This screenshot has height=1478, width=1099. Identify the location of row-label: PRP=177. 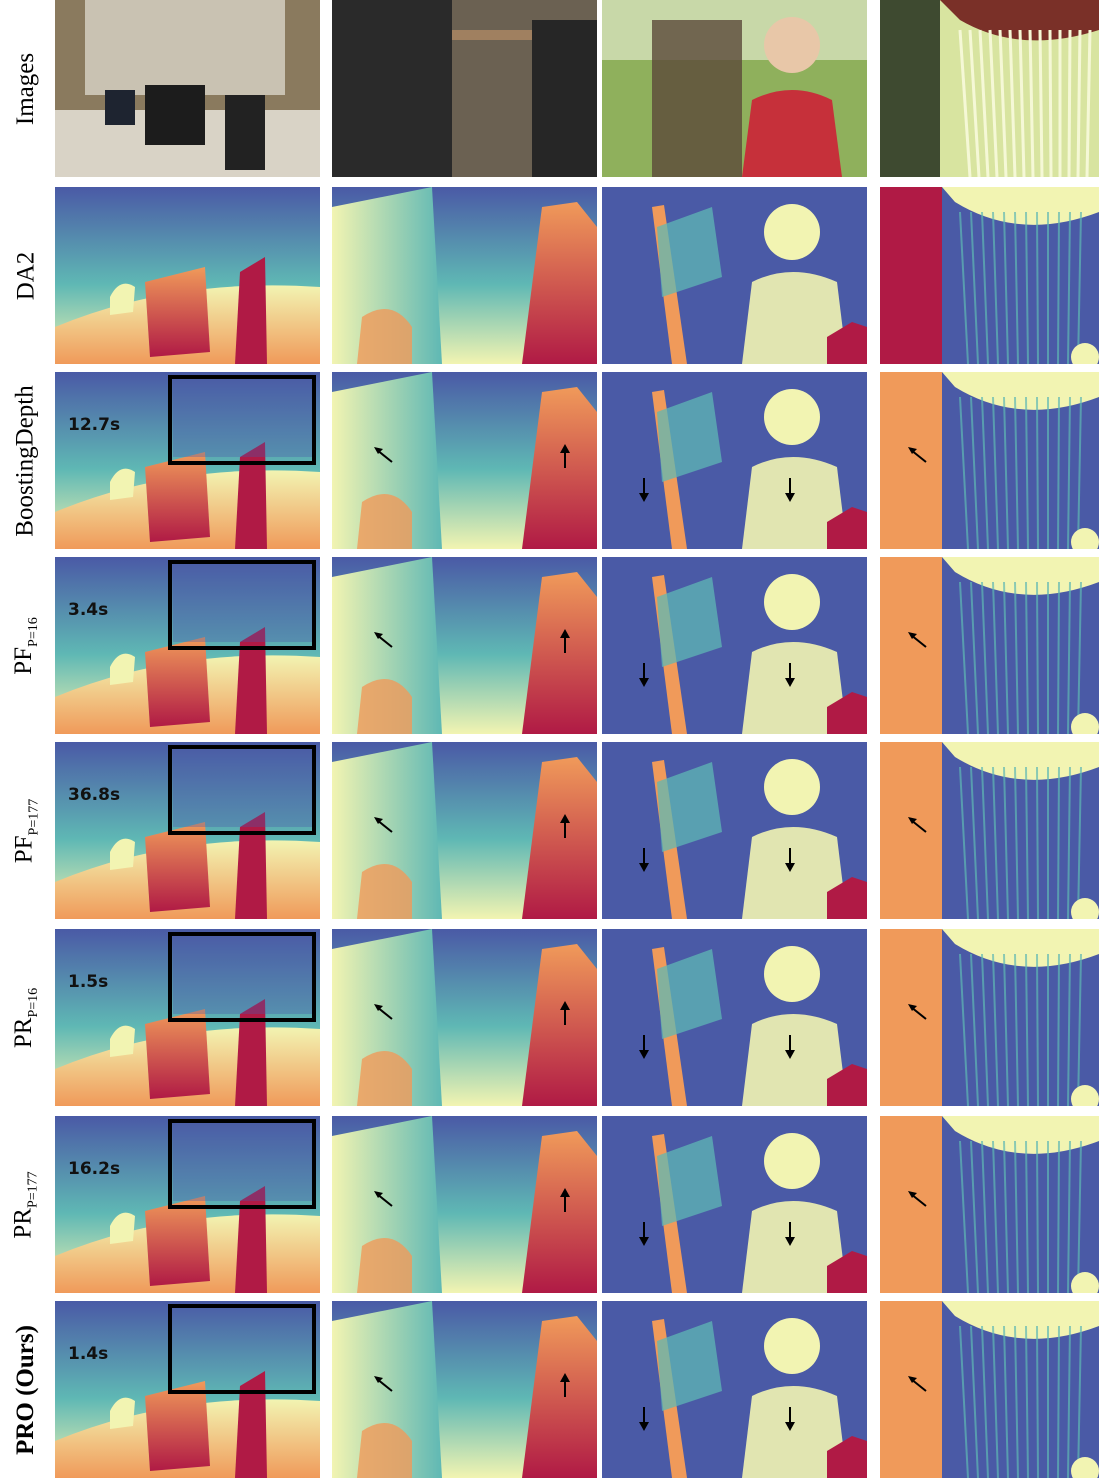
(26, 1204).